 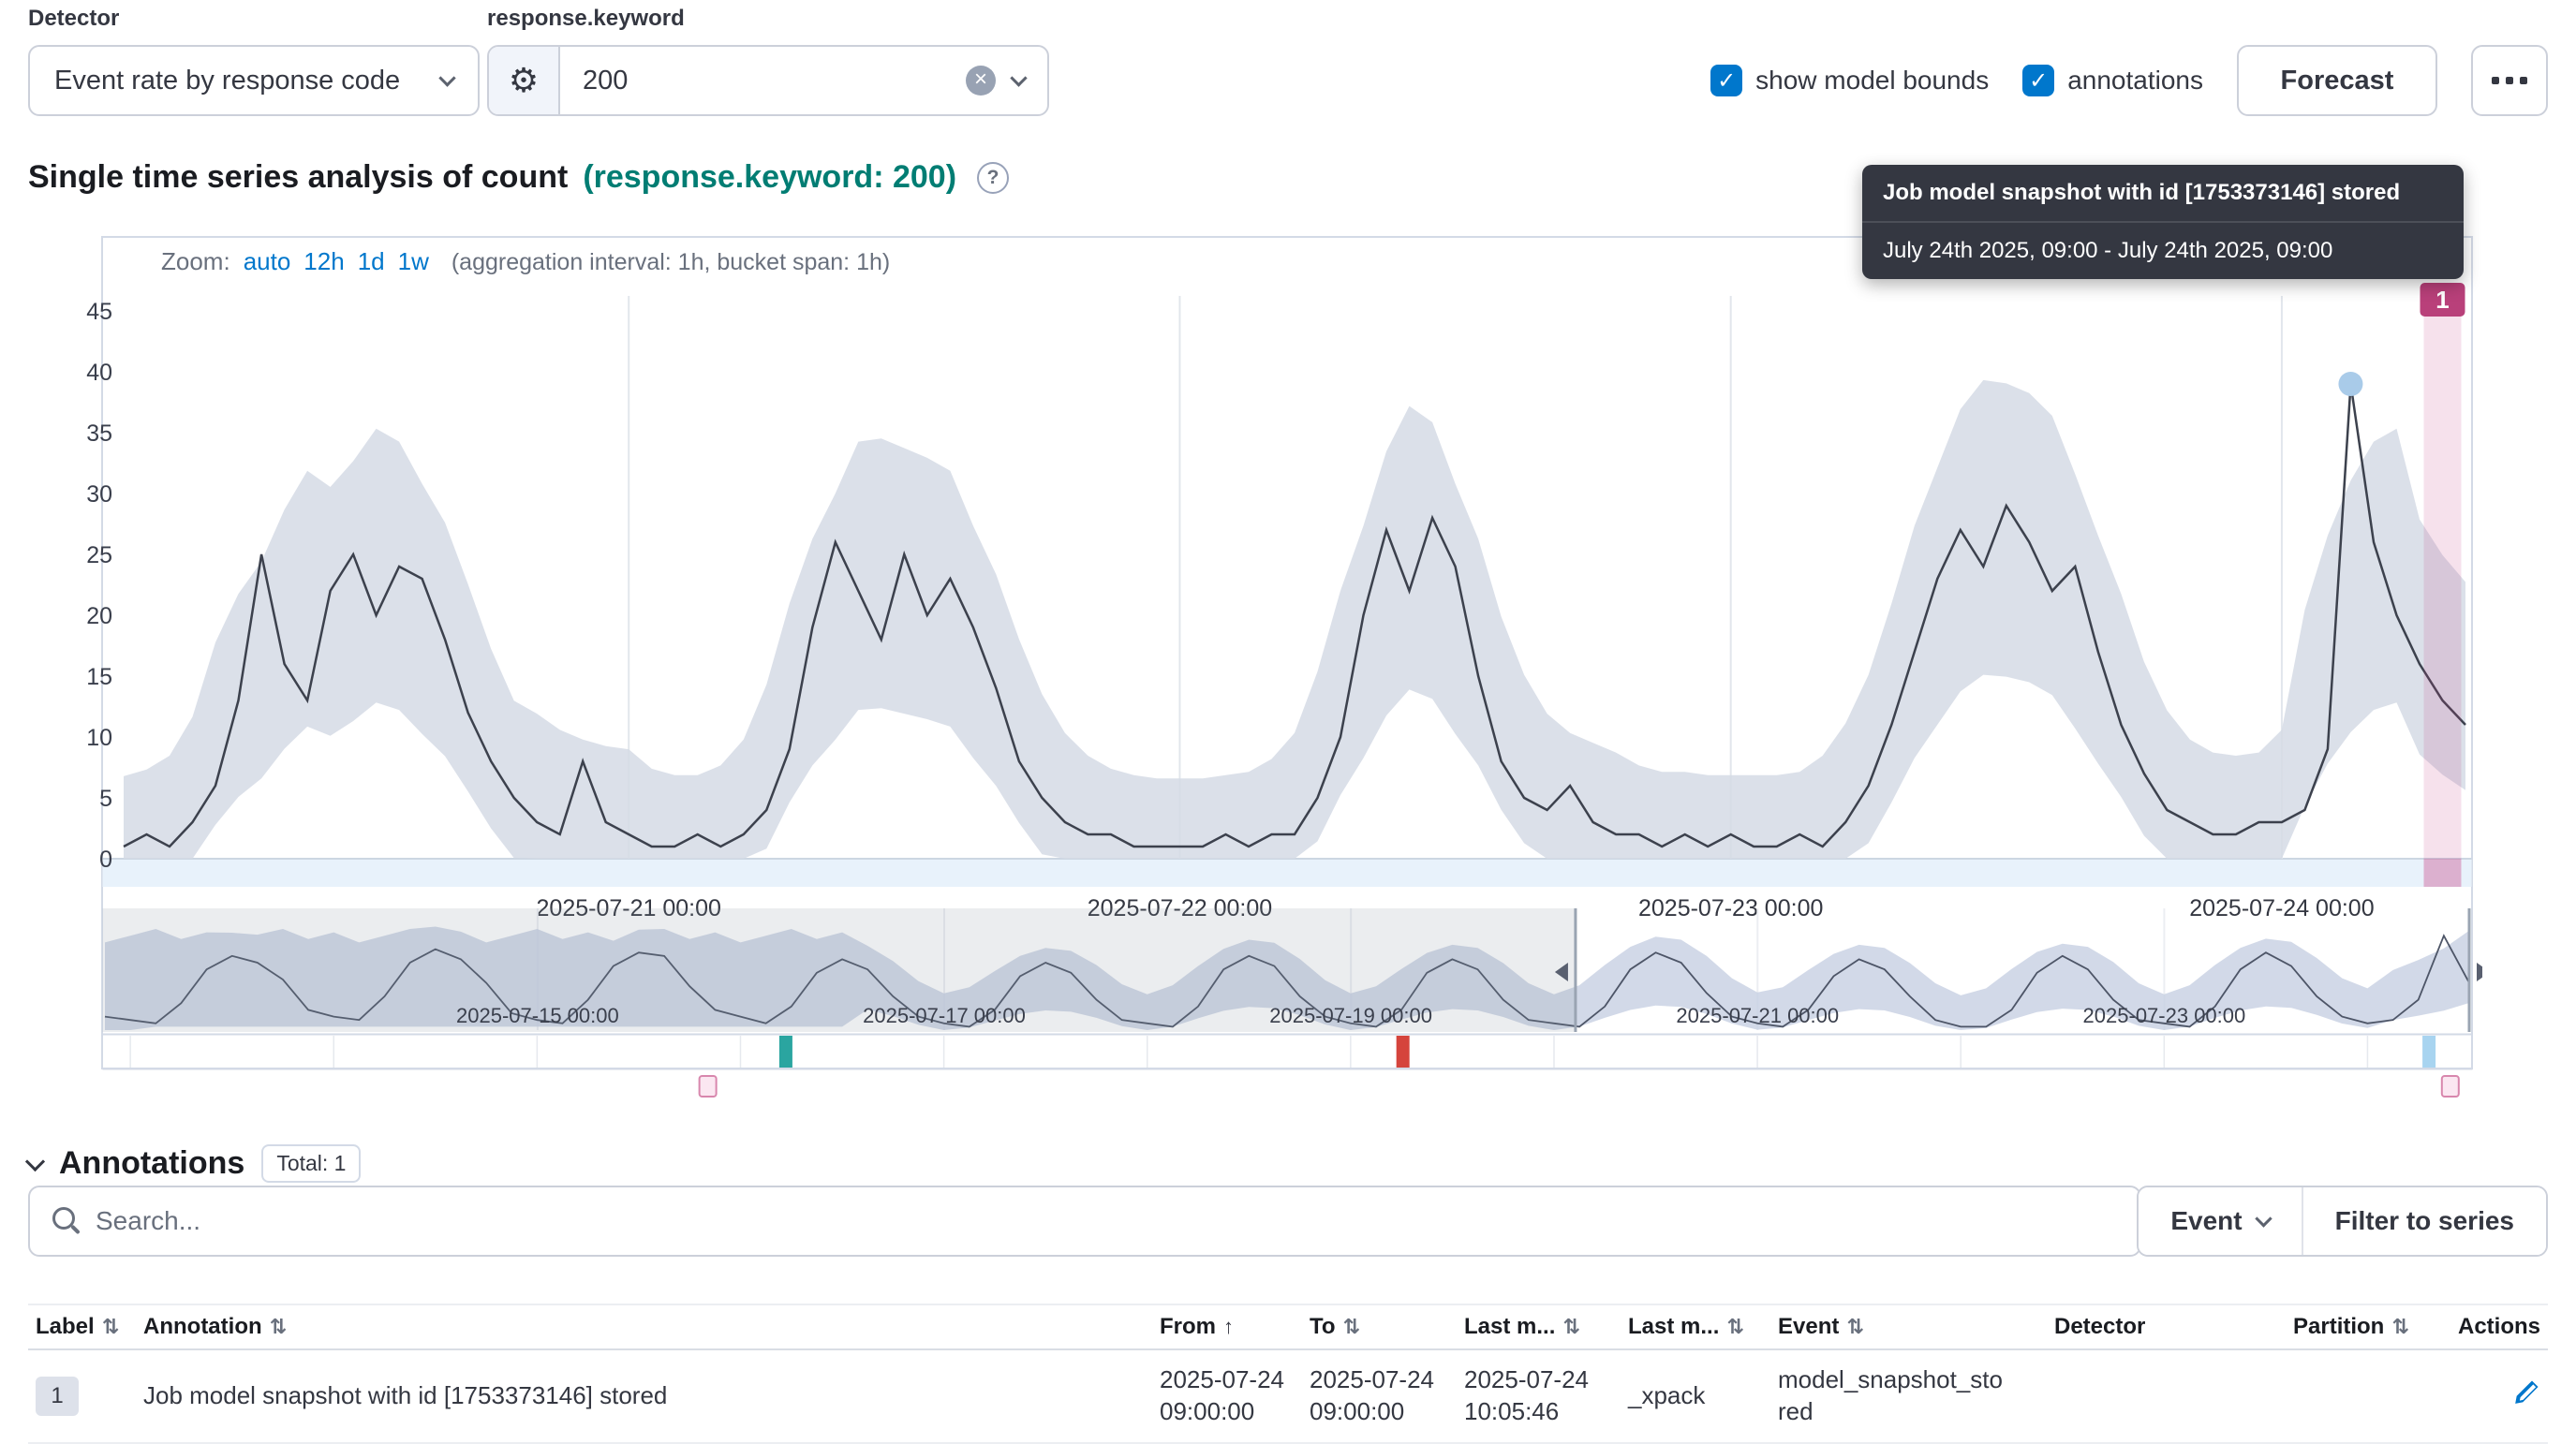 I want to click on row-partition, so click(x=2377, y=1396).